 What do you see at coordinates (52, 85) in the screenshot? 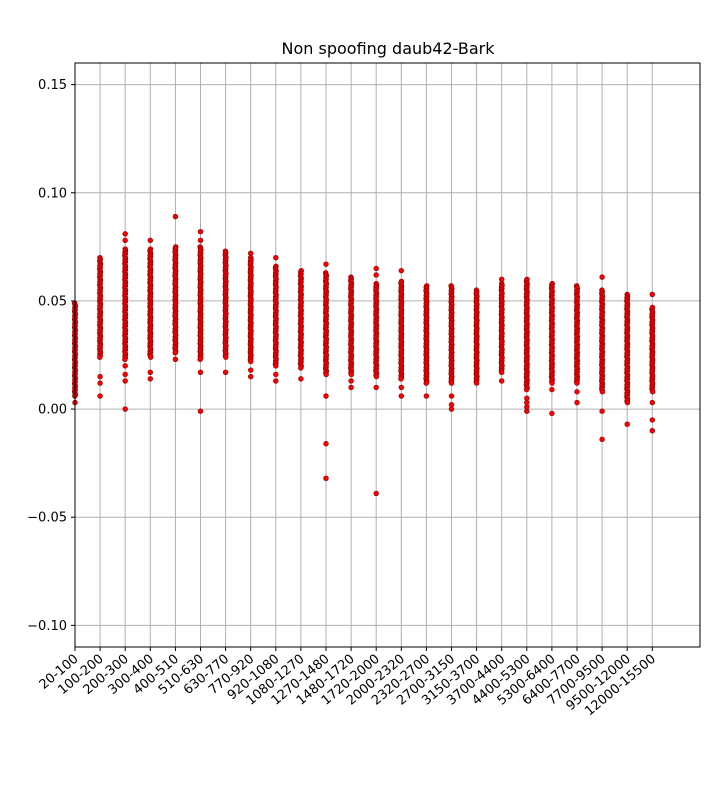
I see `y-tick-label: 0.15` at bounding box center [52, 85].